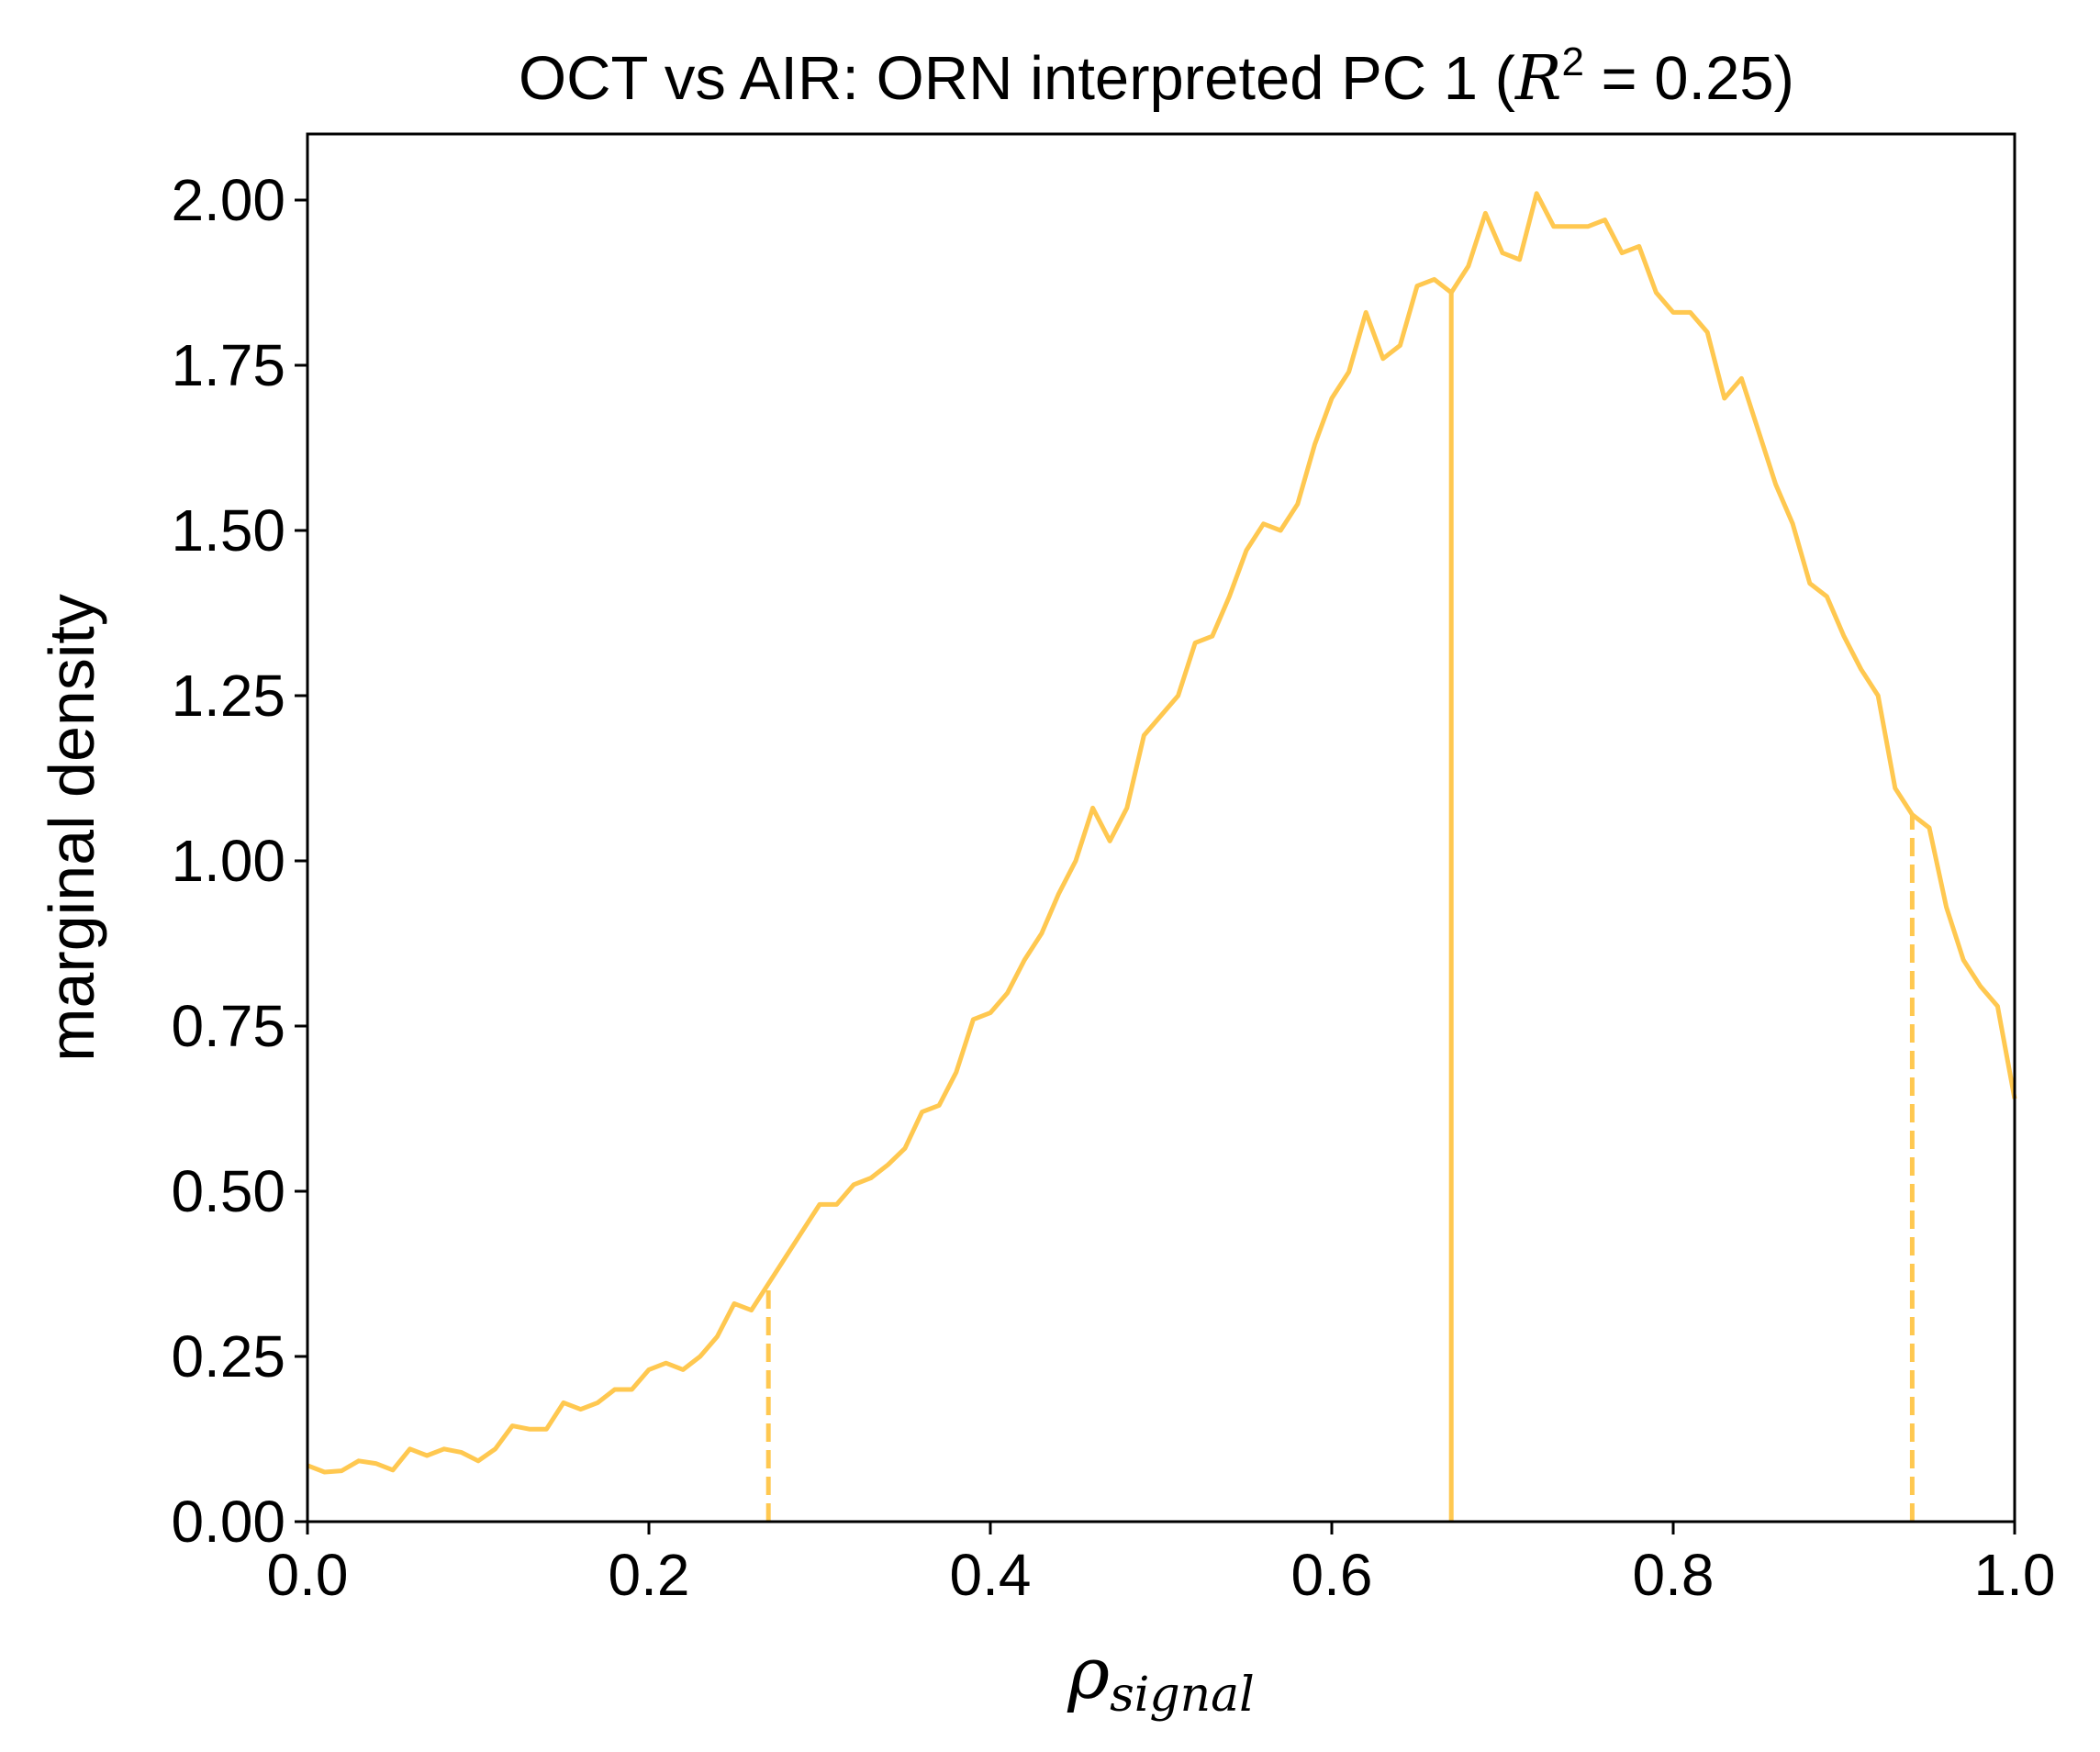 Image resolution: width=2100 pixels, height=1752 pixels. I want to click on y-axis-label: marginal density, so click(71, 828).